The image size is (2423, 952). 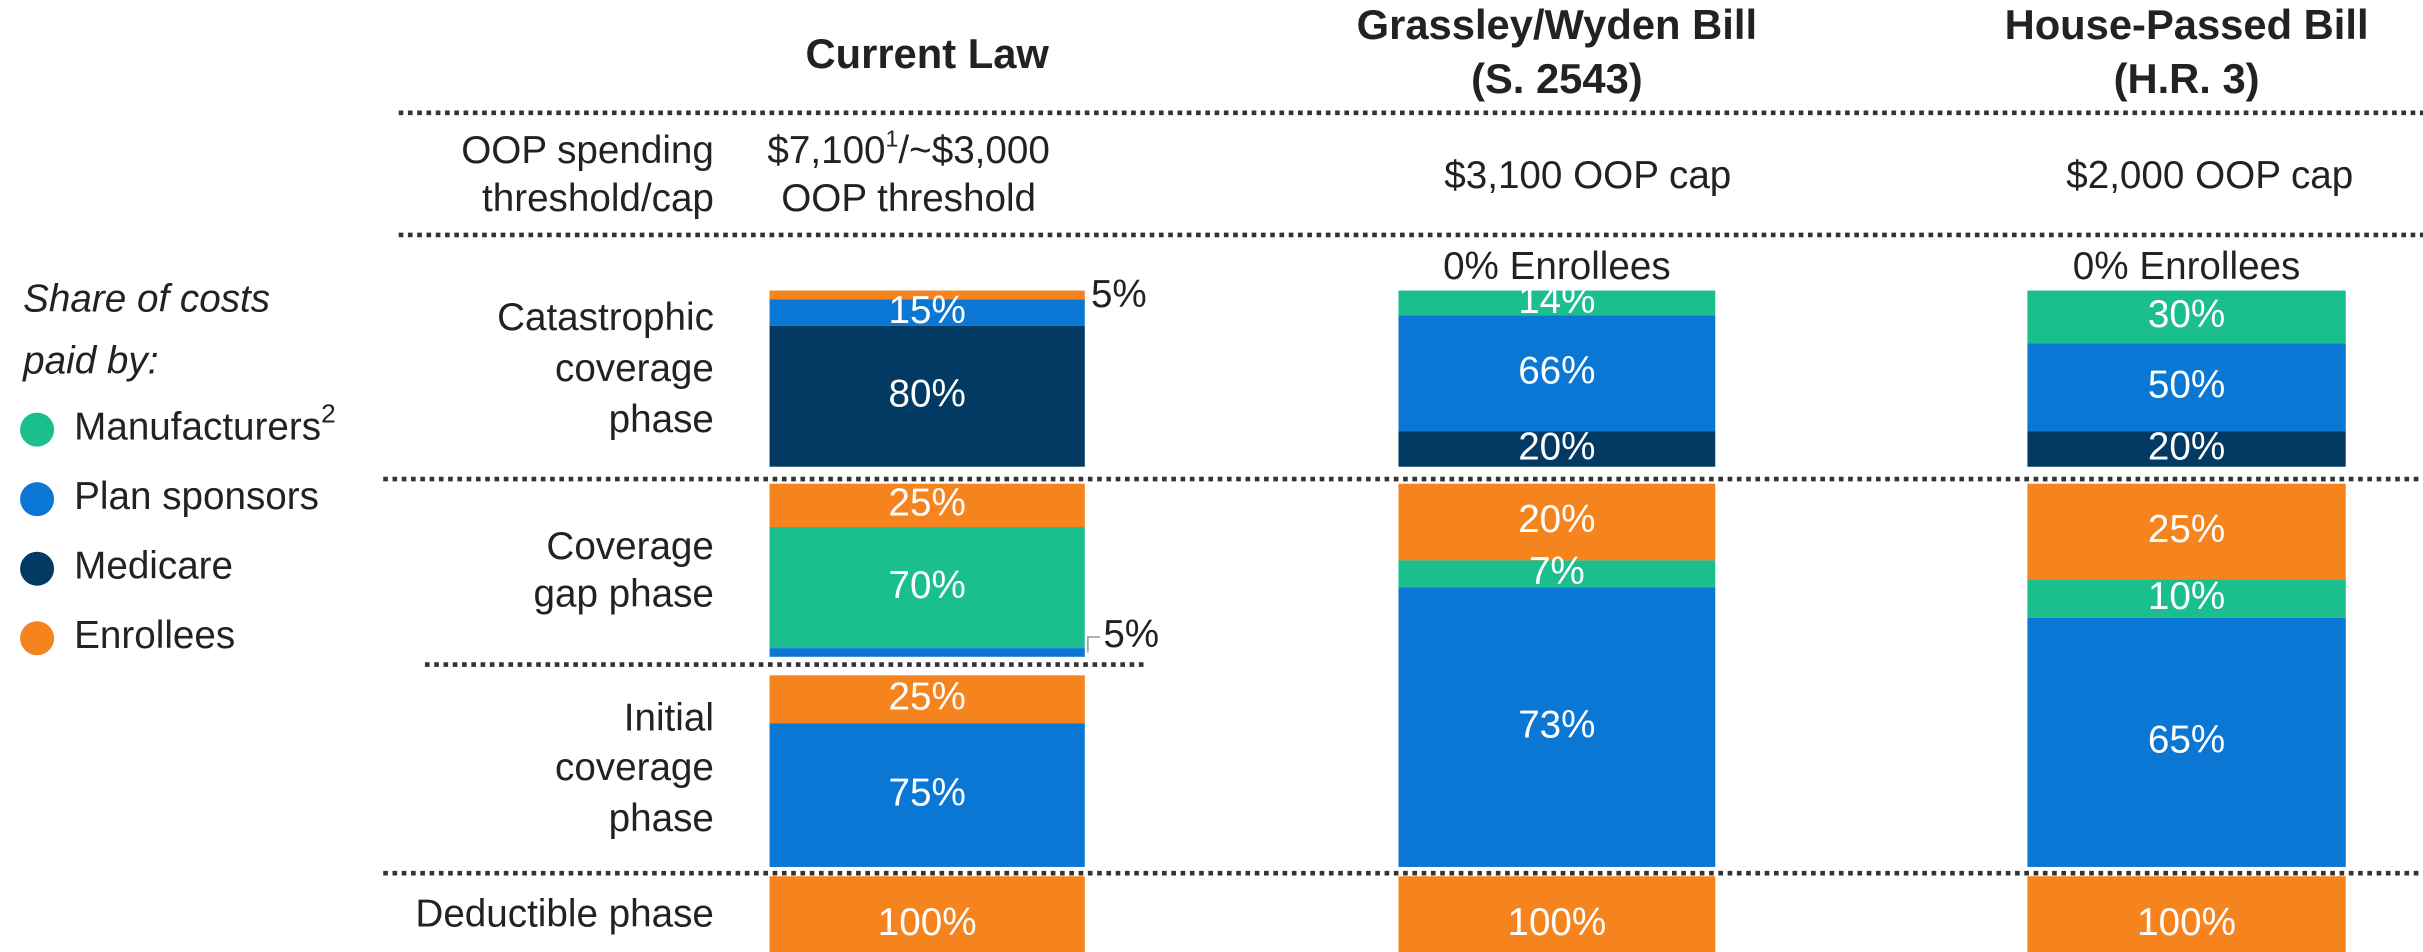 I want to click on value-label: 66%, so click(x=1556, y=371).